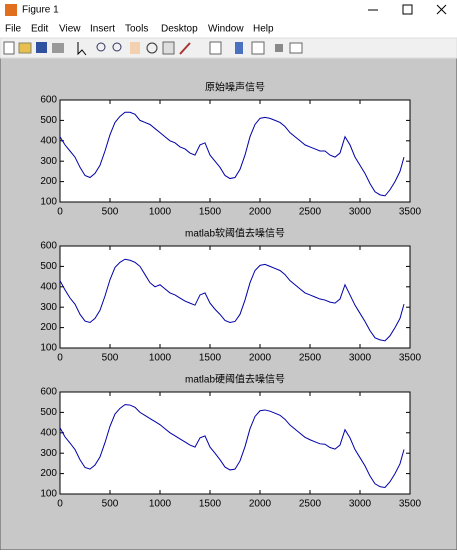 The width and height of the screenshot is (457, 555). Describe the element at coordinates (235, 233) in the screenshot. I see `chart-title: matlab软阈值去噪信号` at that location.